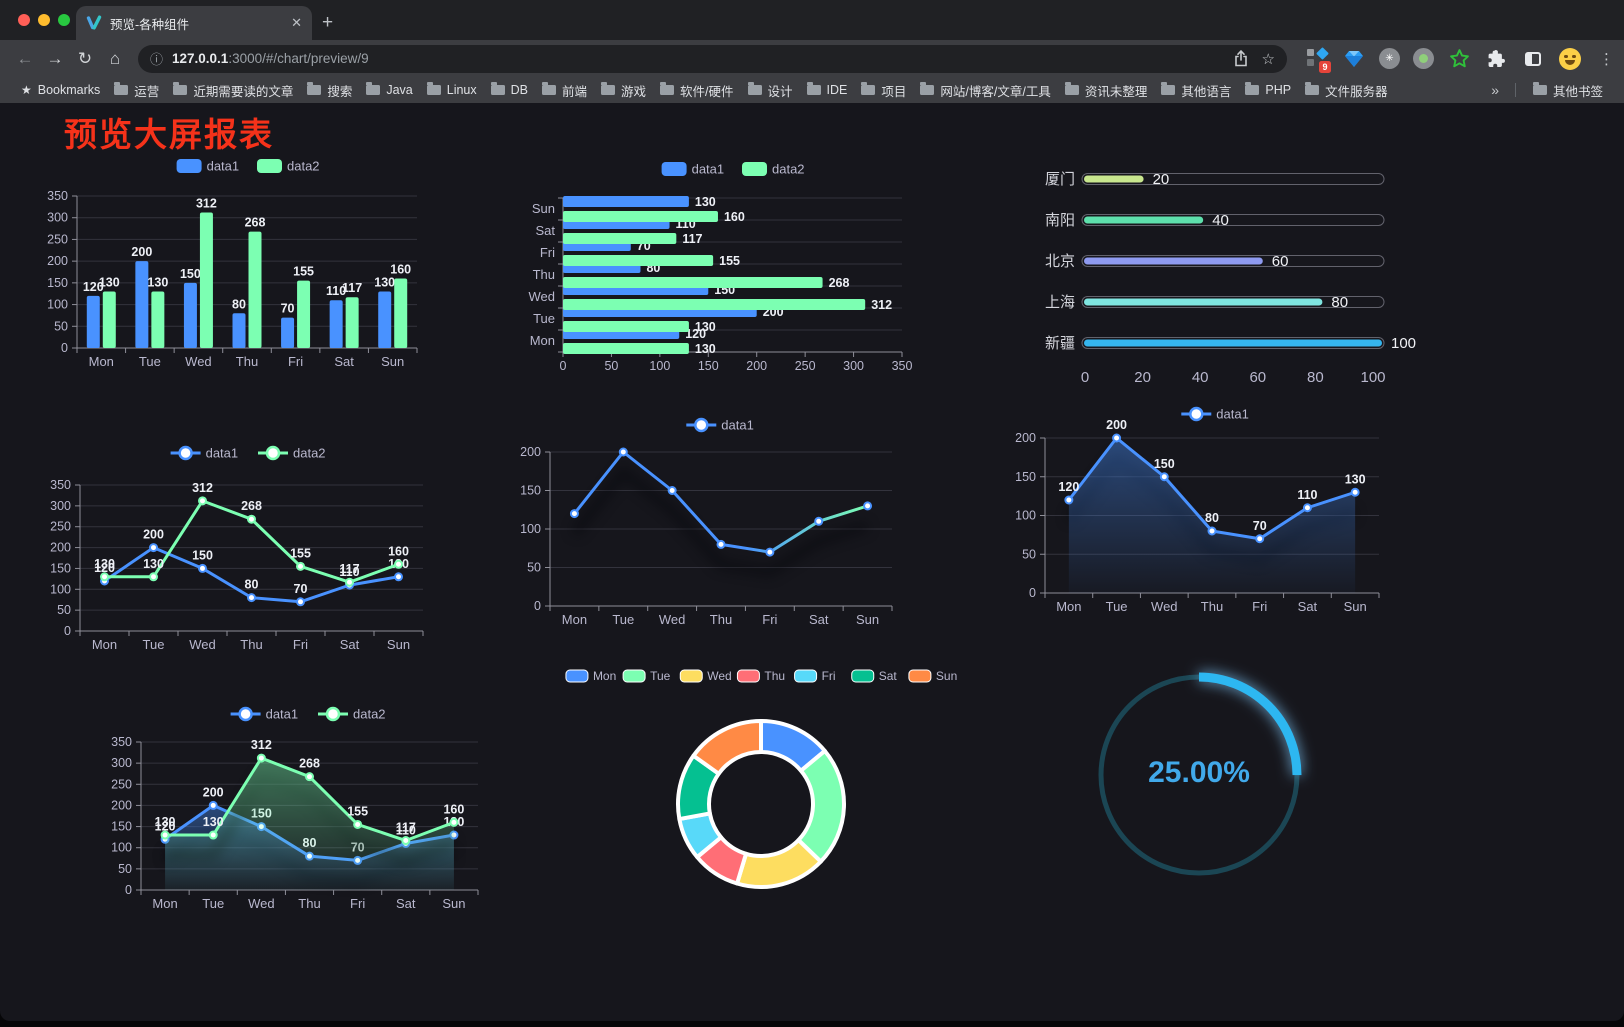 This screenshot has width=1624, height=1027. Describe the element at coordinates (1570, 59) in the screenshot. I see `profile-avatar` at that location.